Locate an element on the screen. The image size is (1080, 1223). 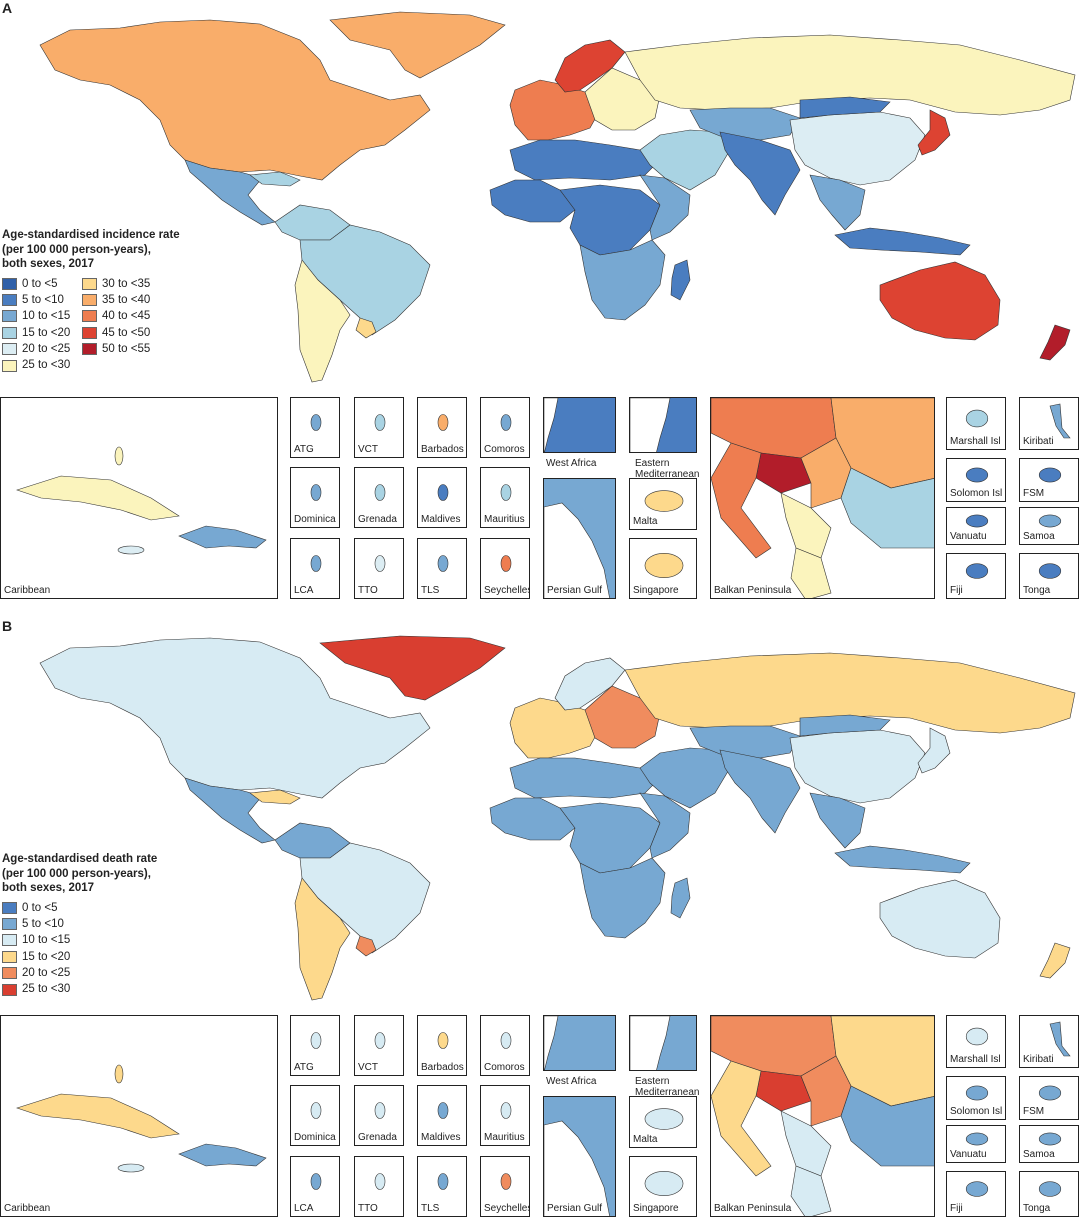
legend-label: 40 to <45 is located at coordinates (126, 316).